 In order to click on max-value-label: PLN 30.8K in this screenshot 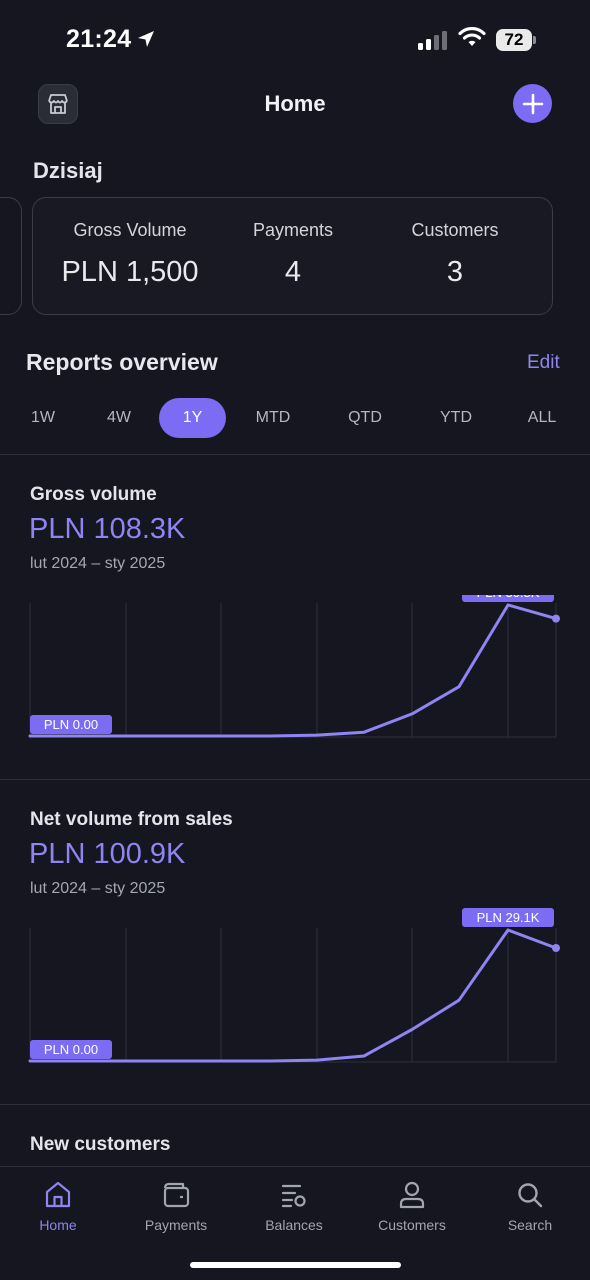, I will do `click(508, 597)`.